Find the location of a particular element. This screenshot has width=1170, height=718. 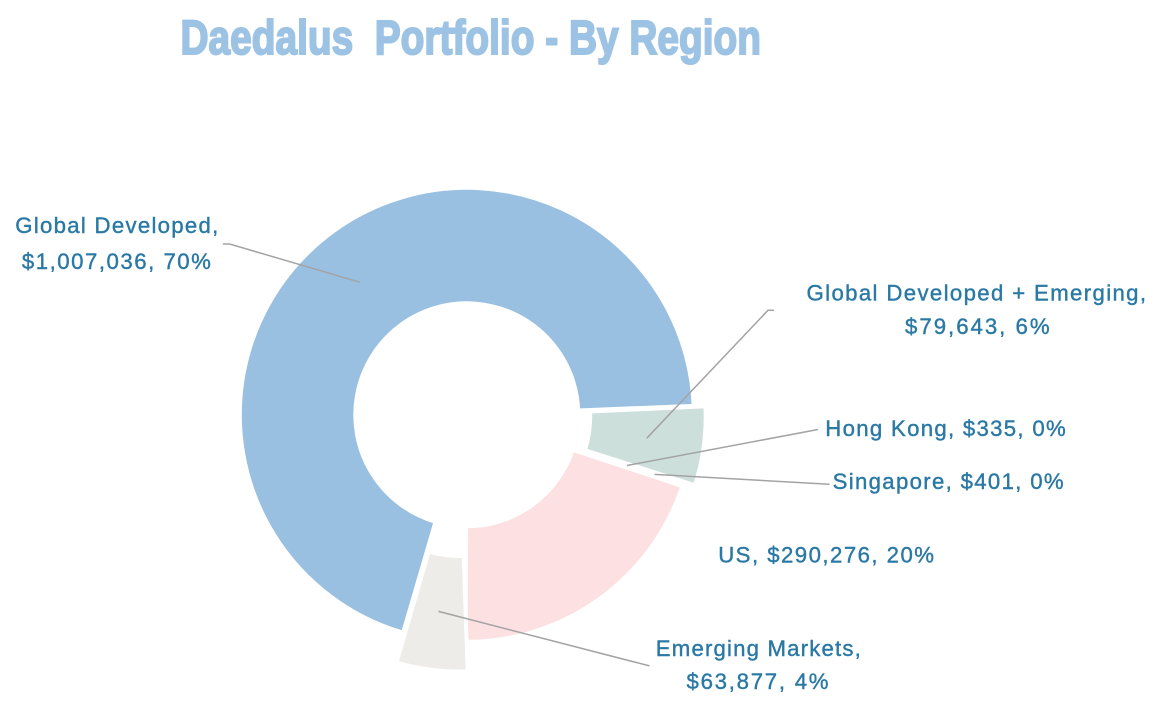

svg-text: Global Developed + Emerging, is located at coordinates (977, 293).